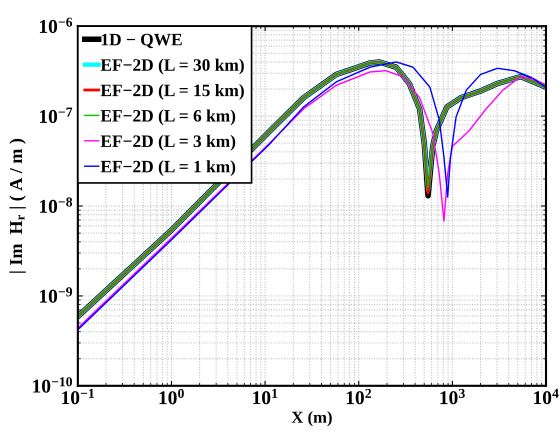 This screenshot has width=560, height=444. What do you see at coordinates (56, 205) in the screenshot?
I see `y-tick-label: 10$^{−8}$` at bounding box center [56, 205].